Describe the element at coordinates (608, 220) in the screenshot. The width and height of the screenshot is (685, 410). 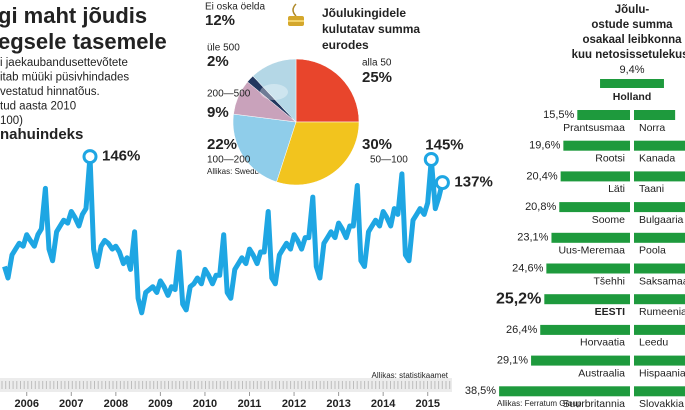
I see `bar-category: Soome` at that location.